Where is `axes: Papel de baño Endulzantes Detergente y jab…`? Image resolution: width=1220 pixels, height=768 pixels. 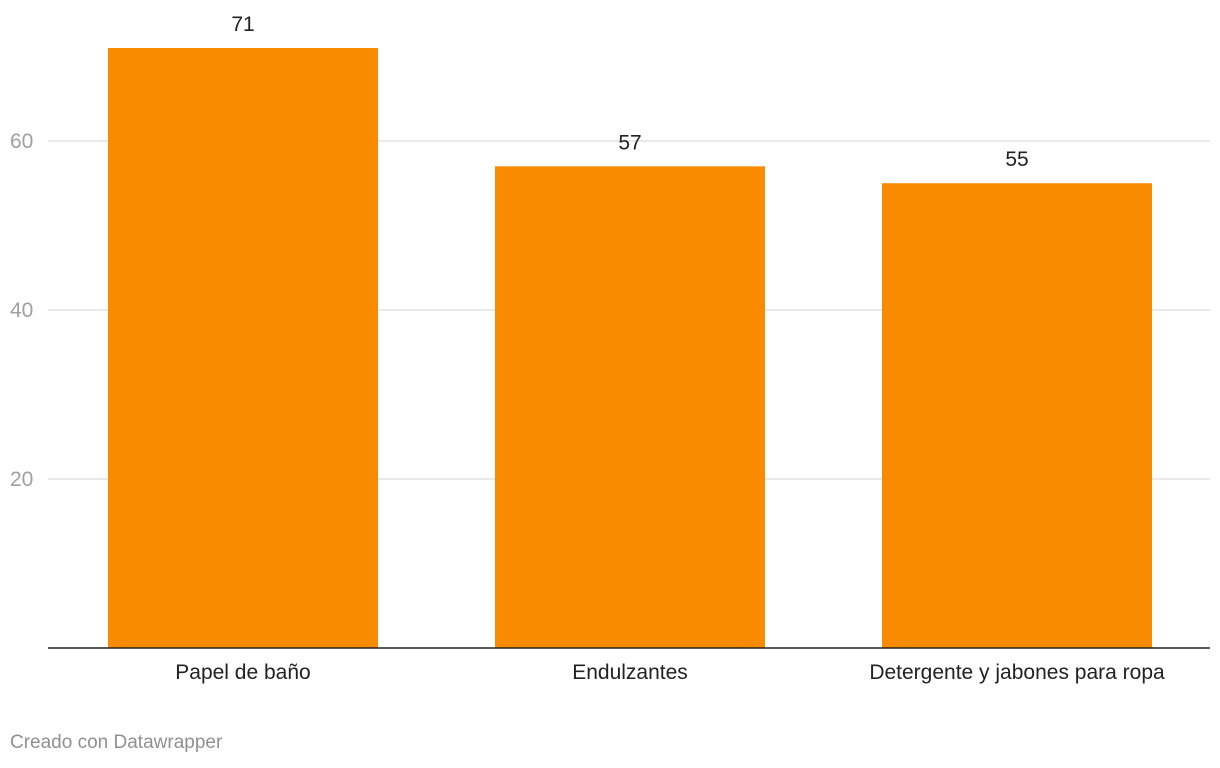 axes: Papel de baño Endulzantes Detergente y jab… is located at coordinates (629, 665).